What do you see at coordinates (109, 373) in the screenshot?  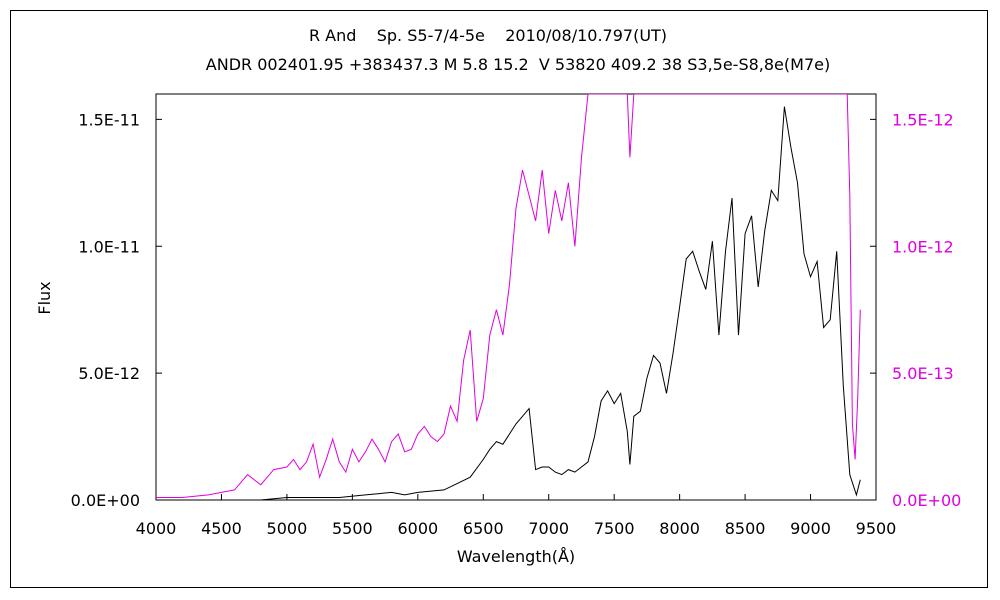 I see `y-tick-label-left: 5.0E-12` at bounding box center [109, 373].